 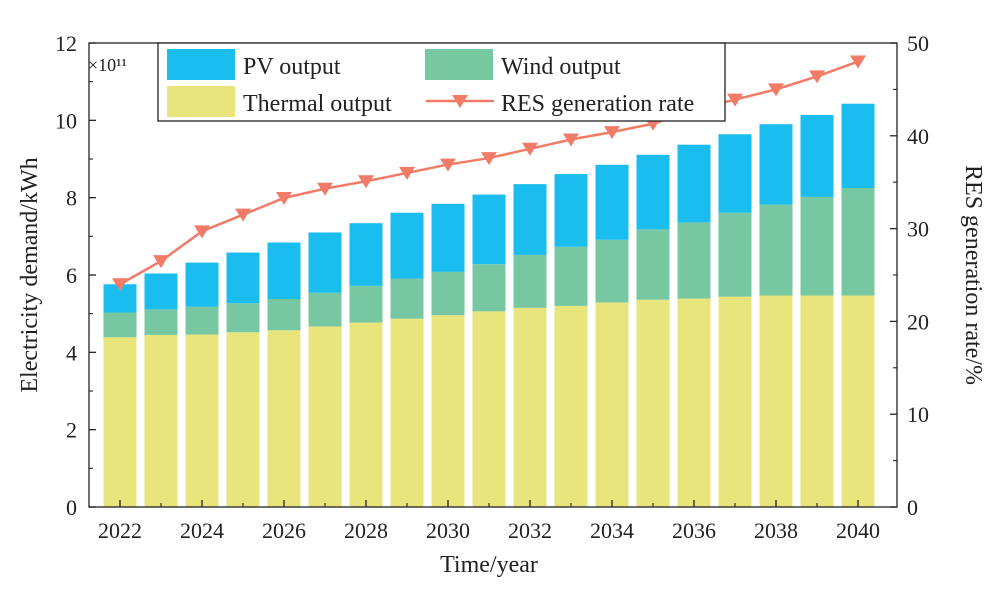 What do you see at coordinates (202, 284) in the screenshot?
I see `bar-pv-output-2024` at bounding box center [202, 284].